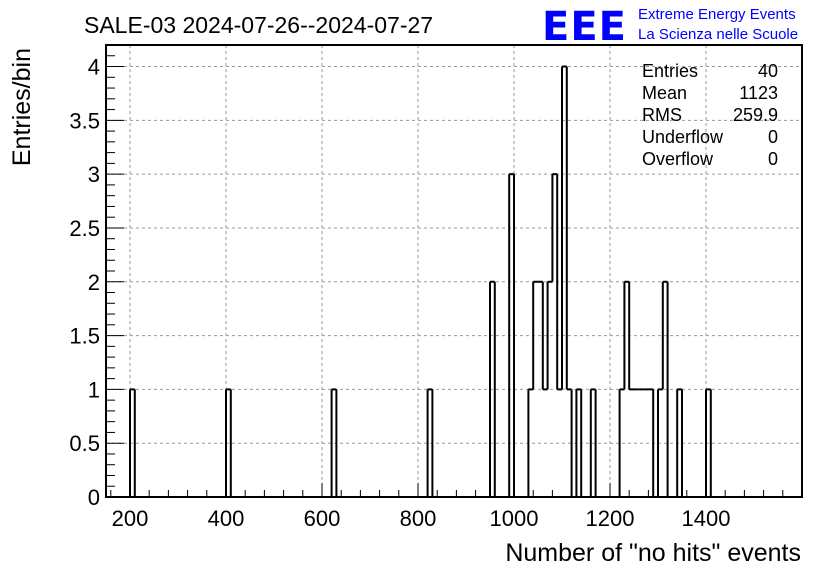 The image size is (836, 572). What do you see at coordinates (610, 518) in the screenshot?
I see `x-tick-label: 1200` at bounding box center [610, 518].